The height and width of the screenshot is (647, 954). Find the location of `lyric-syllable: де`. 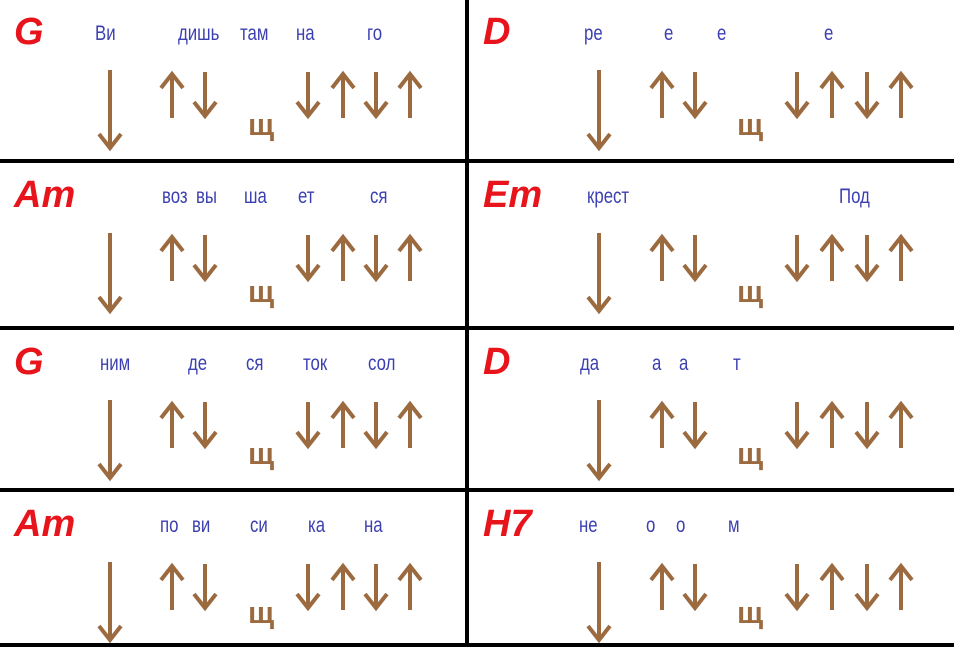

lyric-syllable: де is located at coordinates (198, 363).